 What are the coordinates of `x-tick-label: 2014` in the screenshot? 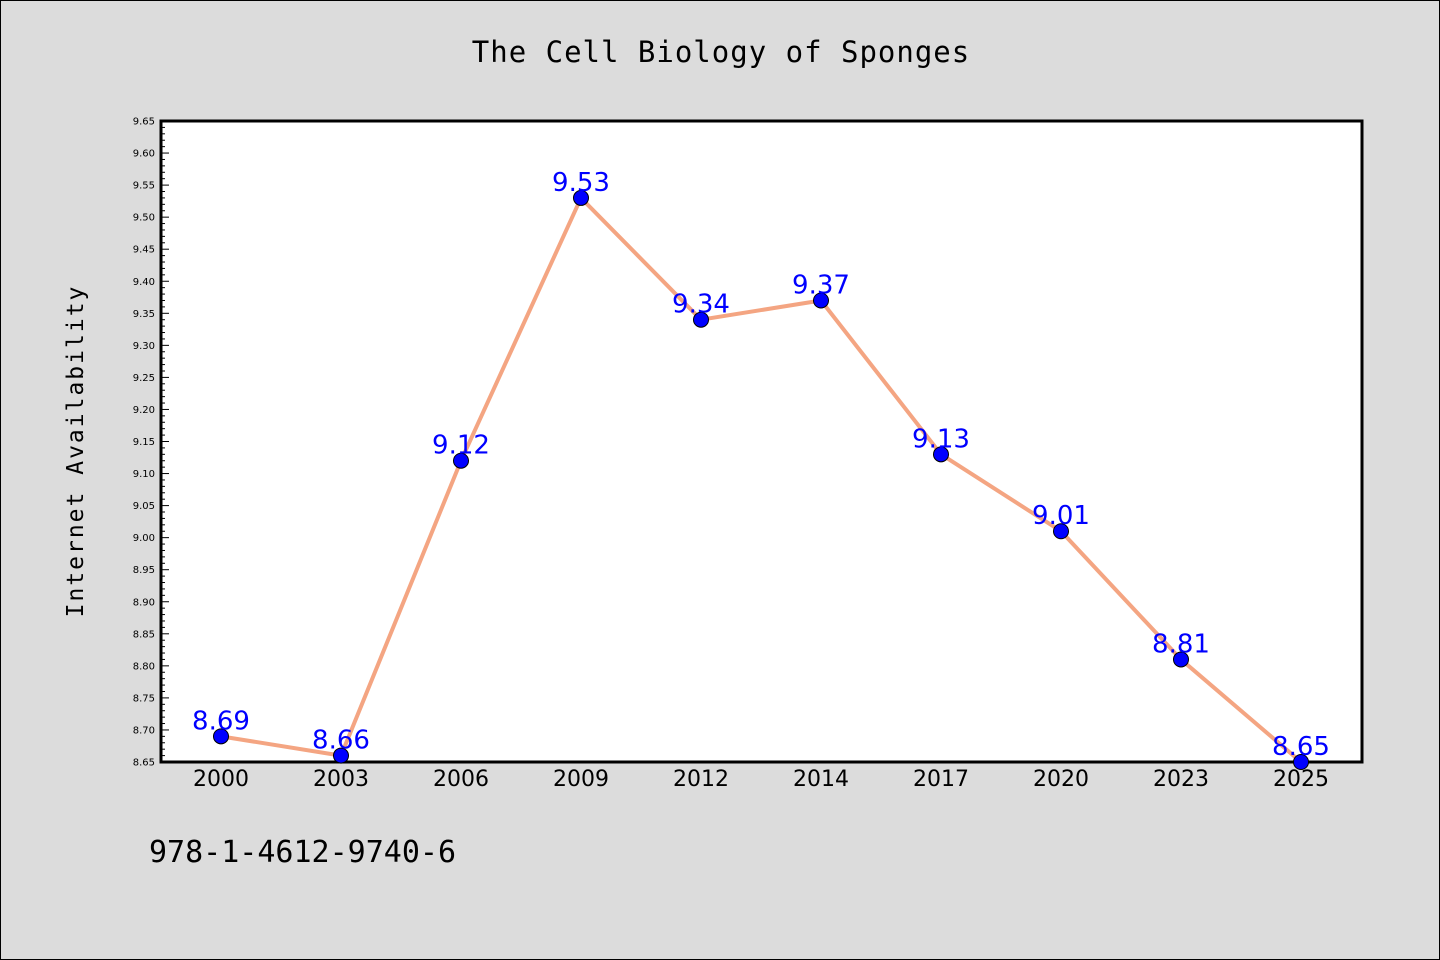 It's located at (821, 779).